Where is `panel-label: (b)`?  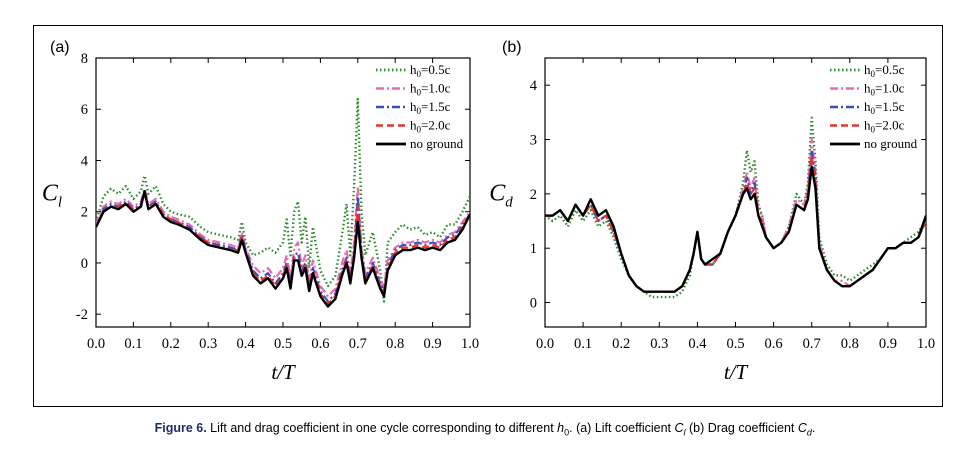 panel-label: (b) is located at coordinates (512, 47).